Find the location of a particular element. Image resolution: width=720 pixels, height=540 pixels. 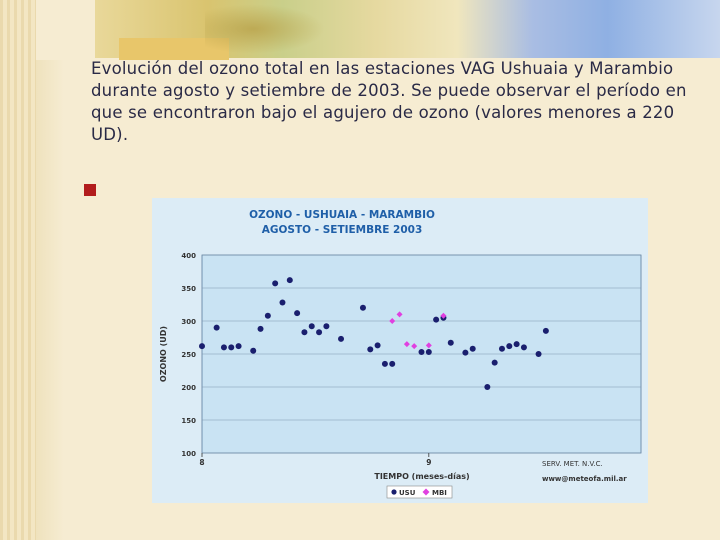

decorative-left-shade is located at coordinates (50, 300).